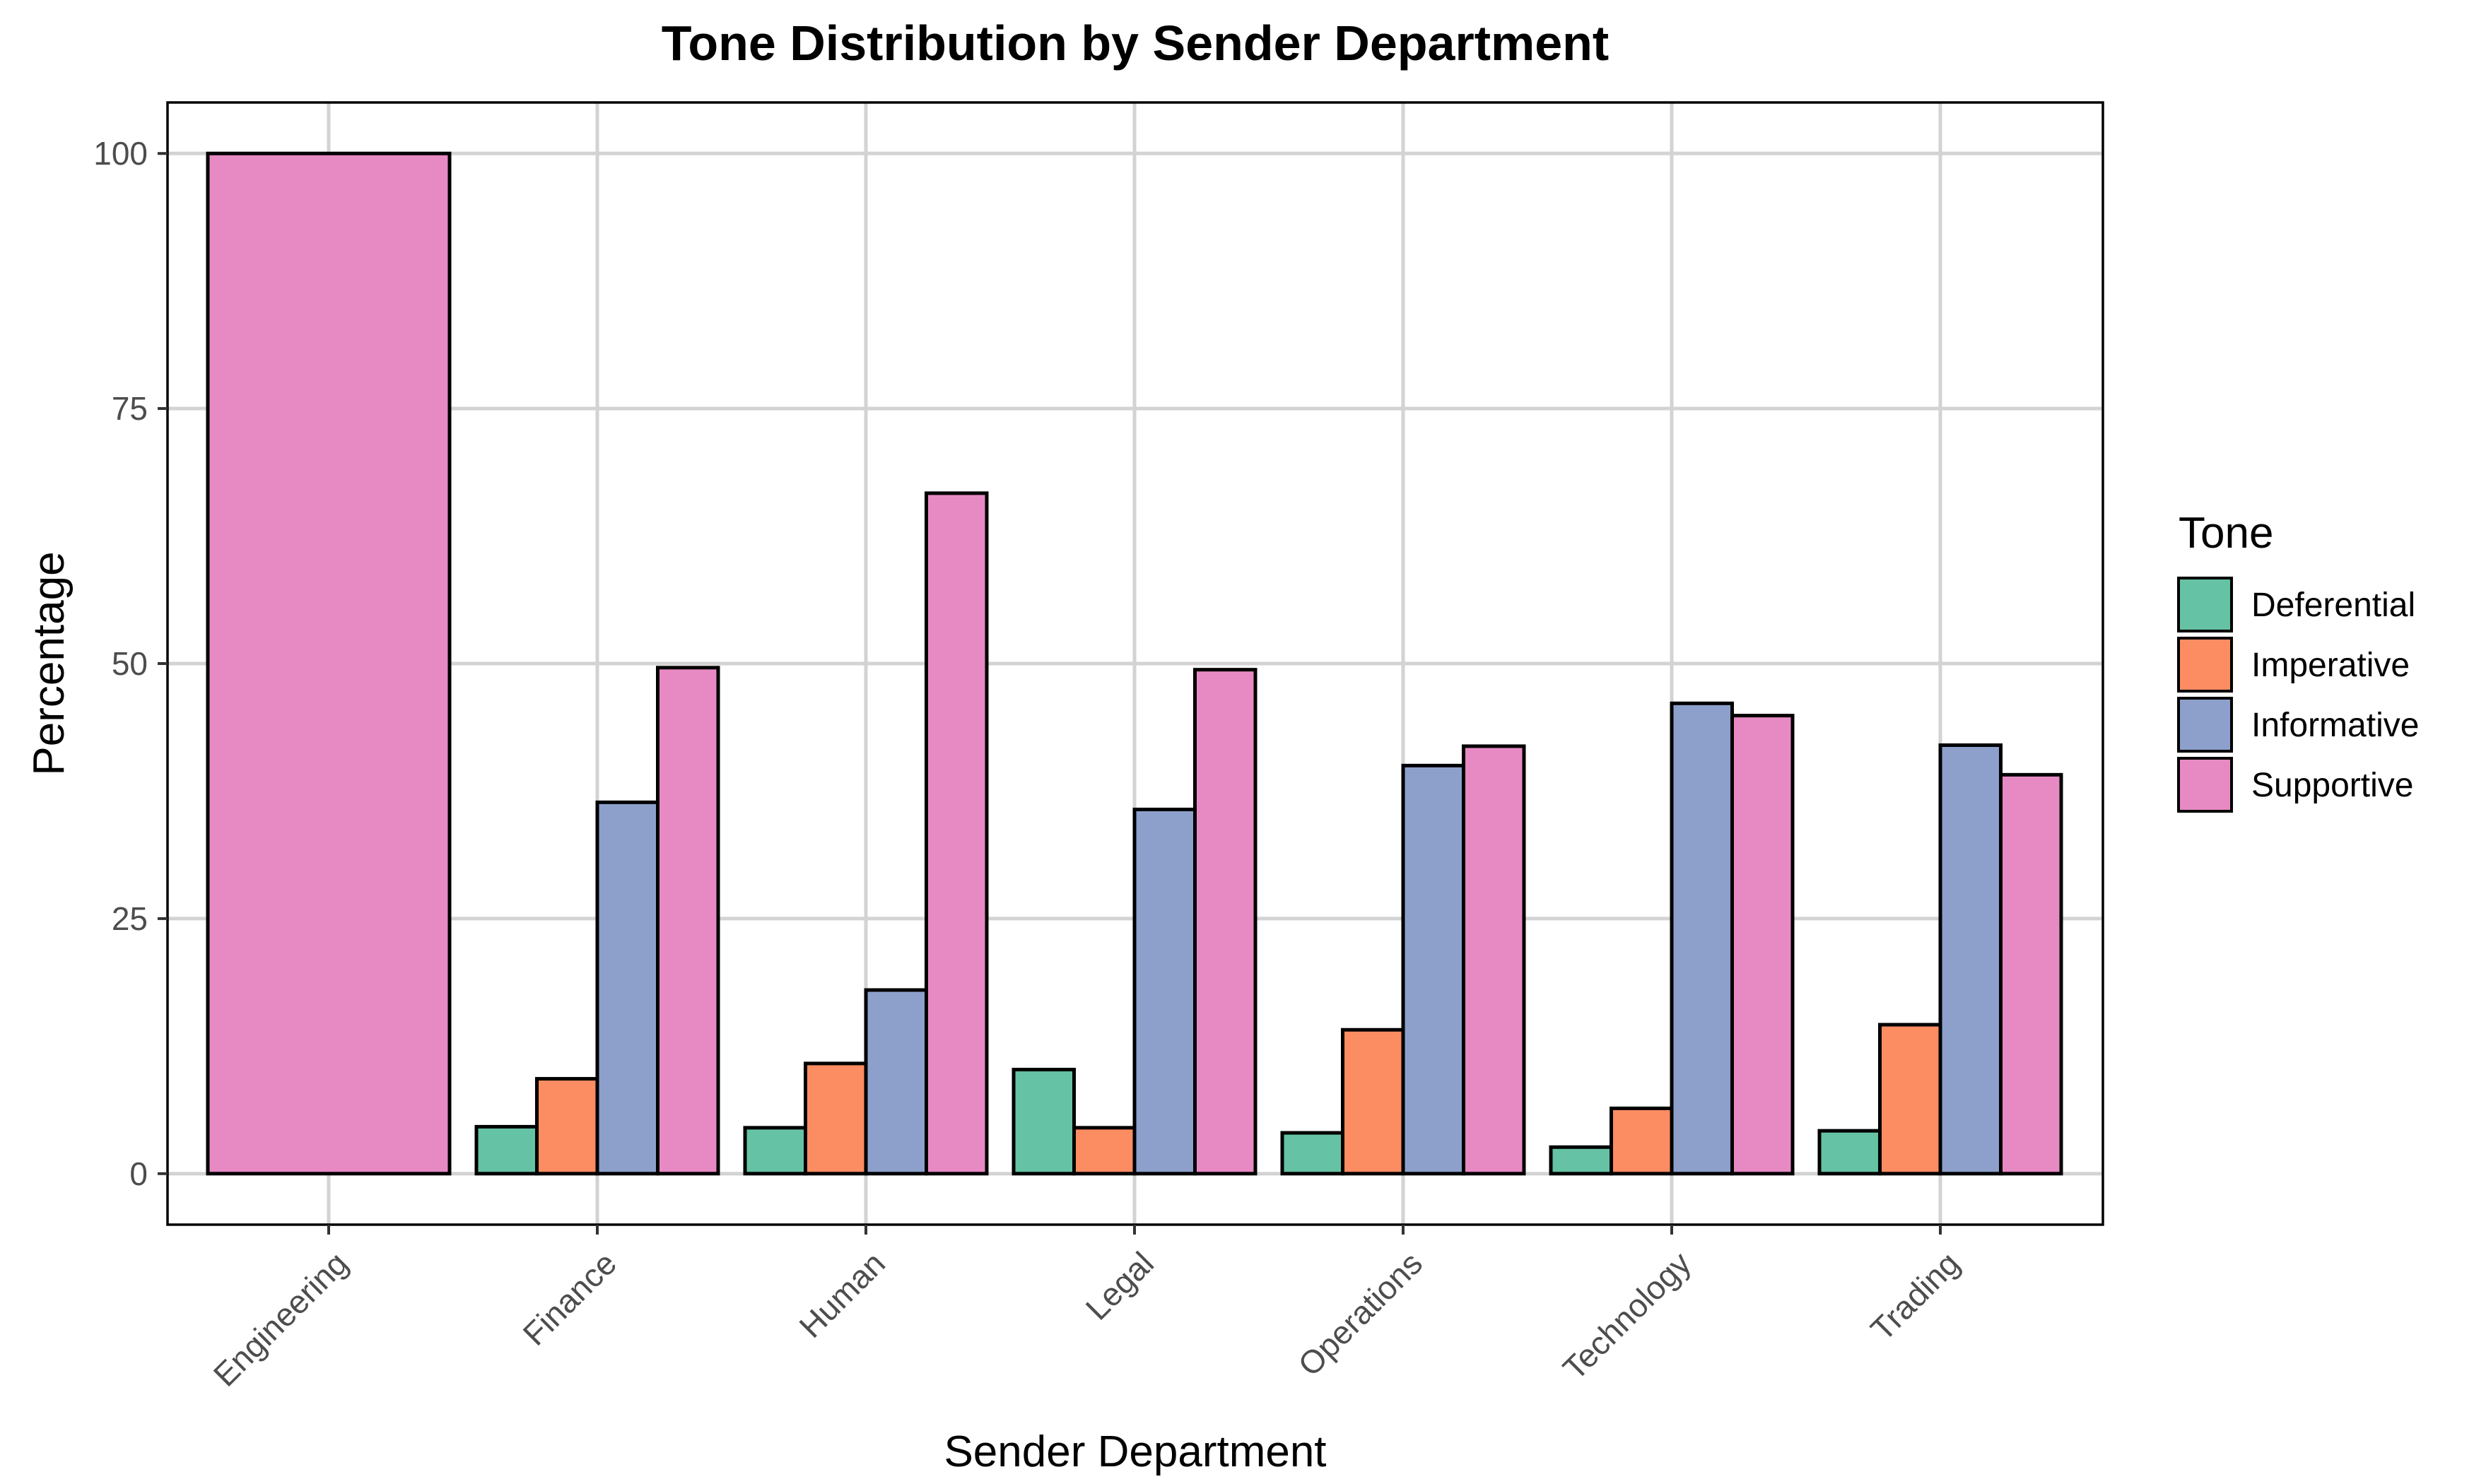 This screenshot has width=2474, height=1484. I want to click on bar-technology-informative, so click(1702, 938).